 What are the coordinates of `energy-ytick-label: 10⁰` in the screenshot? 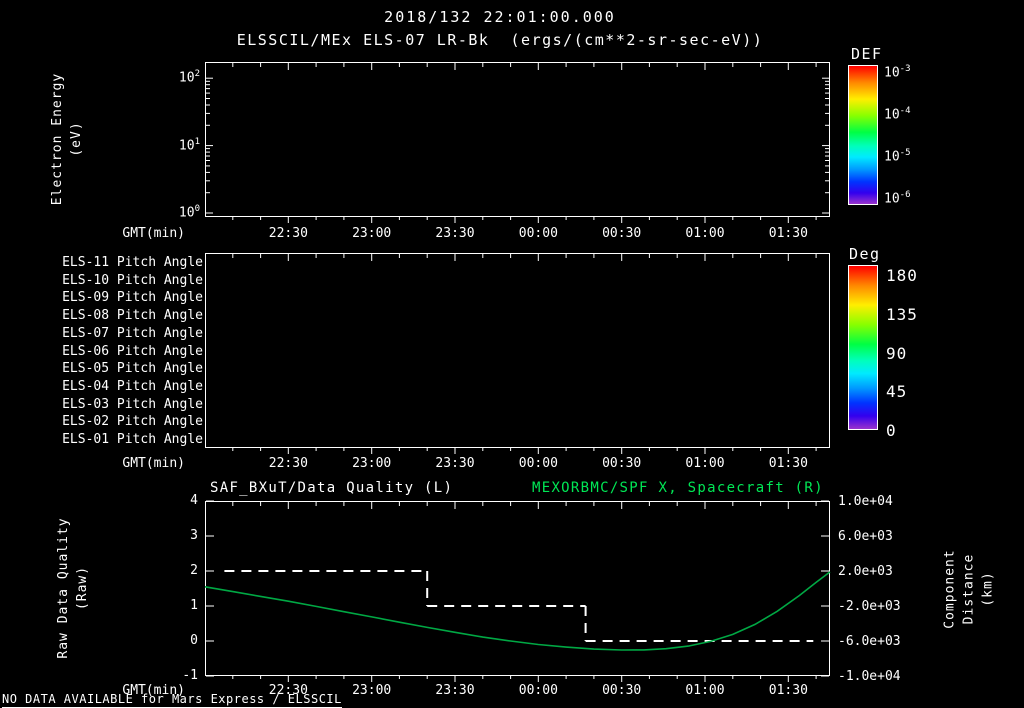 It's located at (189, 212).